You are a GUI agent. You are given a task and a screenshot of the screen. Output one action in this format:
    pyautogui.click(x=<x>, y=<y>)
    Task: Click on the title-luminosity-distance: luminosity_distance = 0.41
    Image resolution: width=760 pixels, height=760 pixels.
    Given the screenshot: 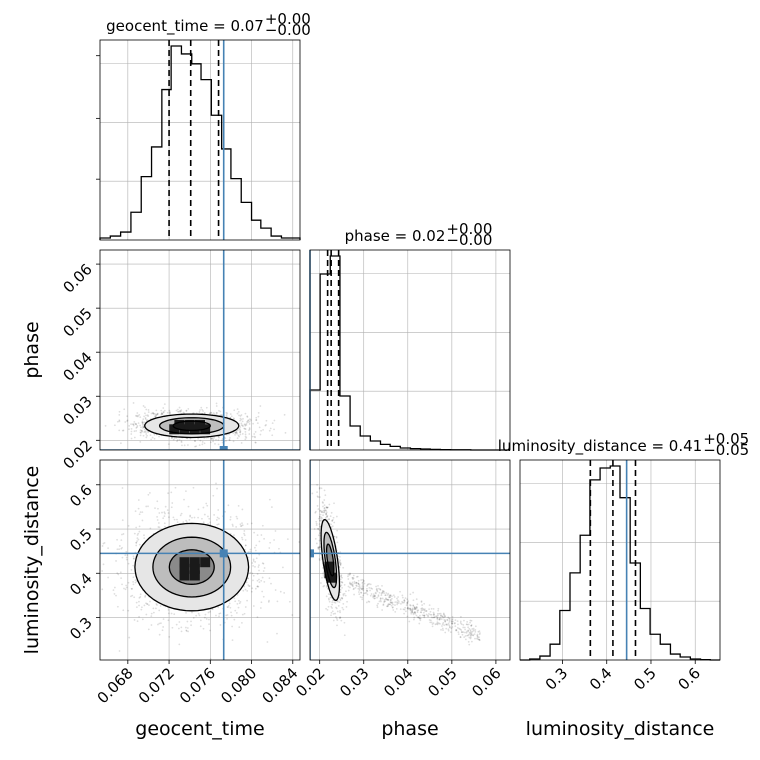 What is the action you would take?
    pyautogui.click(x=600, y=446)
    